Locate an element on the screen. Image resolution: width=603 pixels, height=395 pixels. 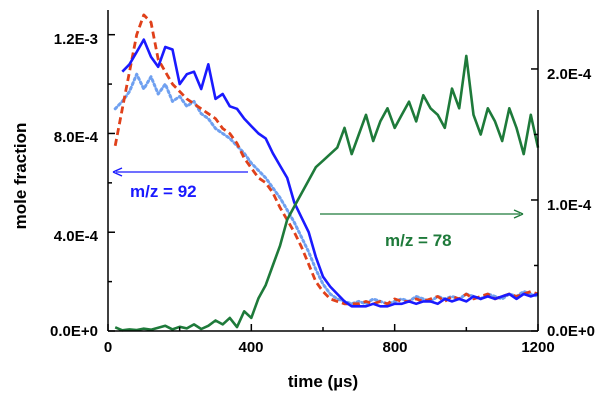
x-tick-label: 800 is located at coordinates (394, 347).